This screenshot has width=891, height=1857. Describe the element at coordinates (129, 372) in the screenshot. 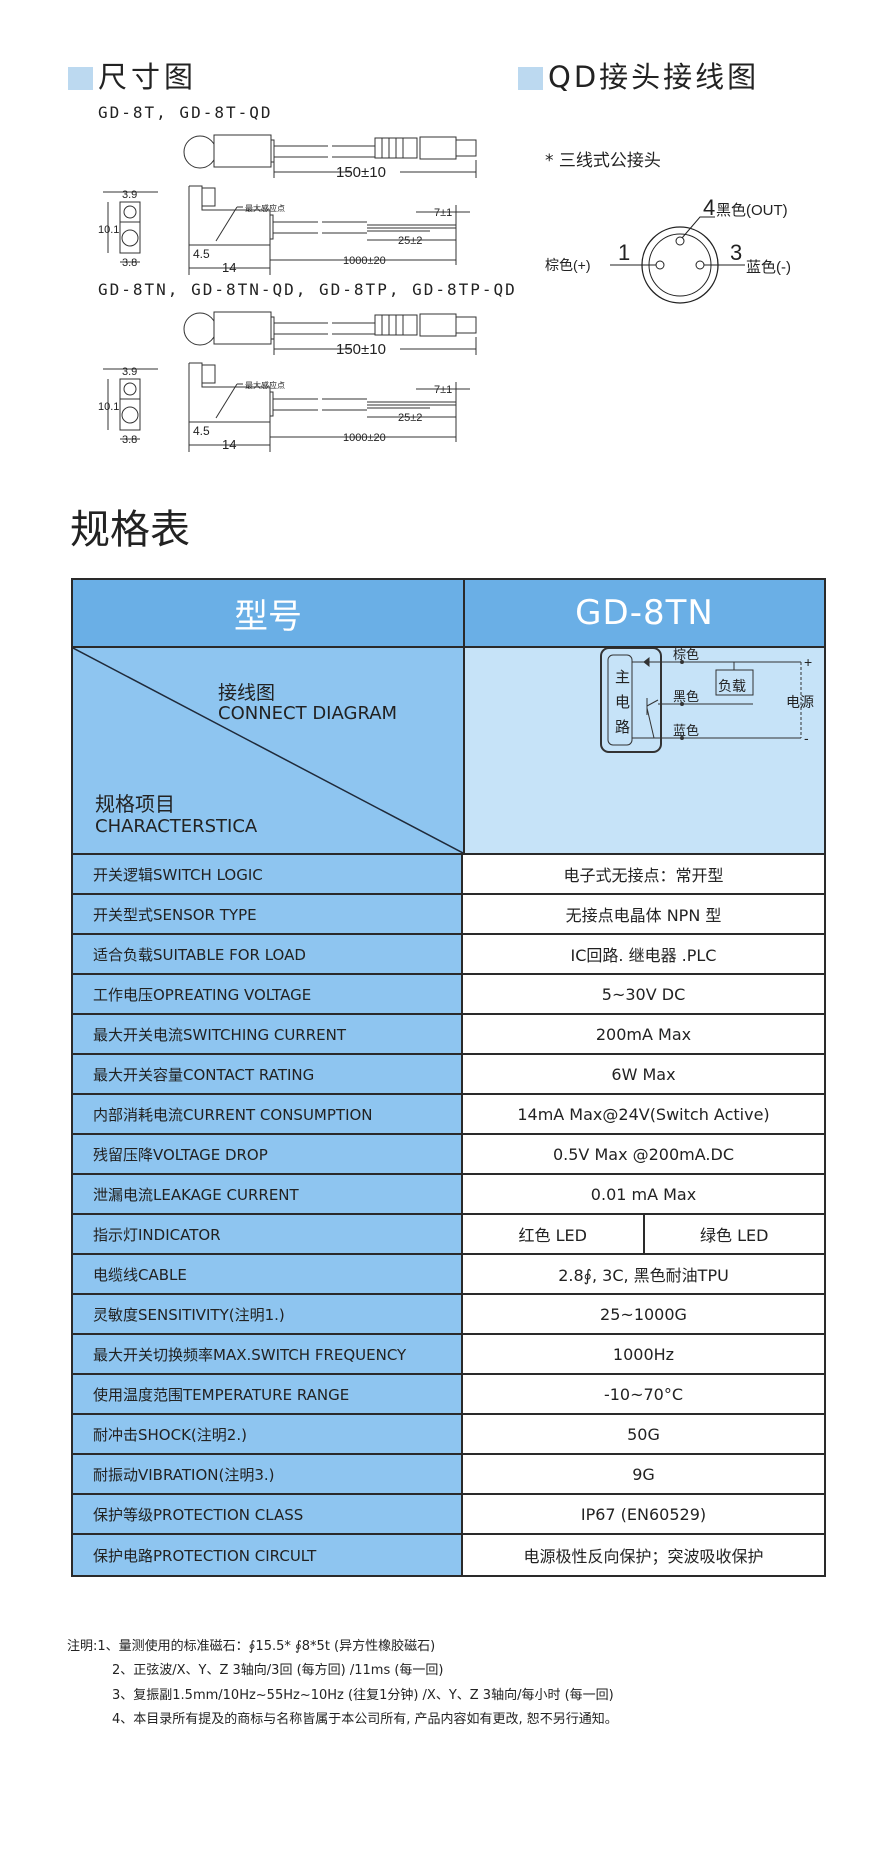

I see `svg-text: 3.9` at that location.